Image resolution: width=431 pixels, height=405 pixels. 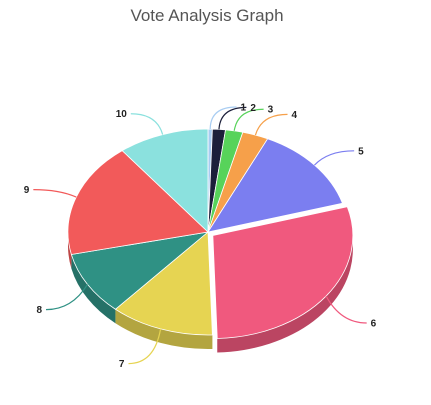 I want to click on slice-label-1: 1, so click(x=243, y=108).